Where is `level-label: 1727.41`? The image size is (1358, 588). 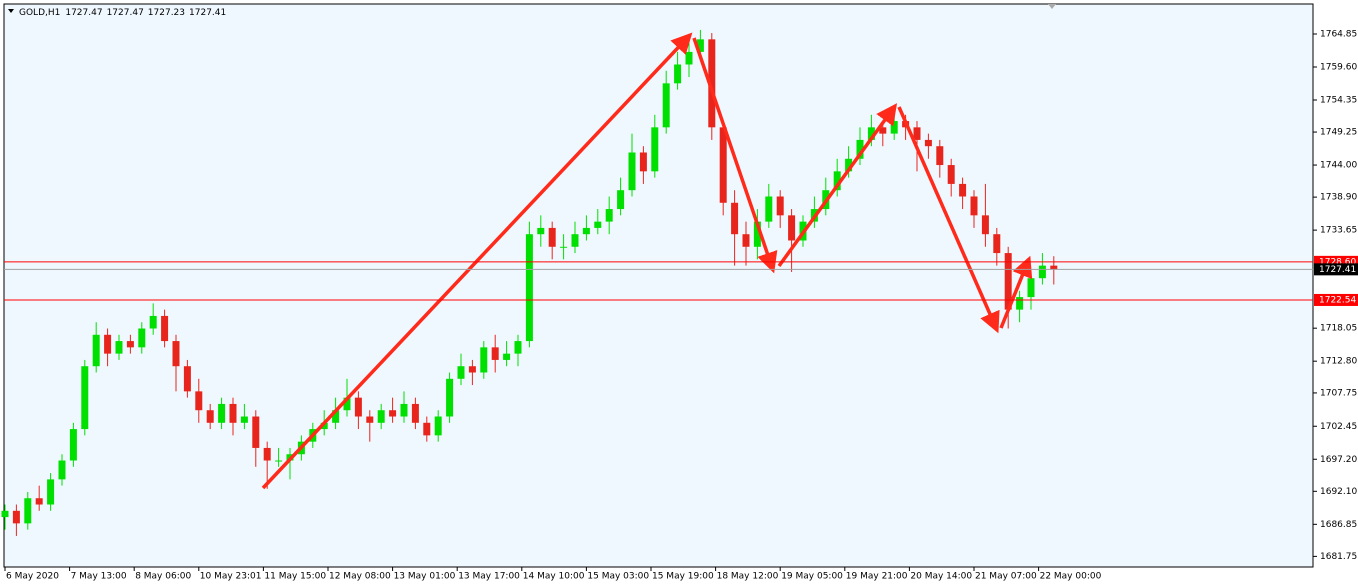 level-label: 1727.41 is located at coordinates (1337, 270).